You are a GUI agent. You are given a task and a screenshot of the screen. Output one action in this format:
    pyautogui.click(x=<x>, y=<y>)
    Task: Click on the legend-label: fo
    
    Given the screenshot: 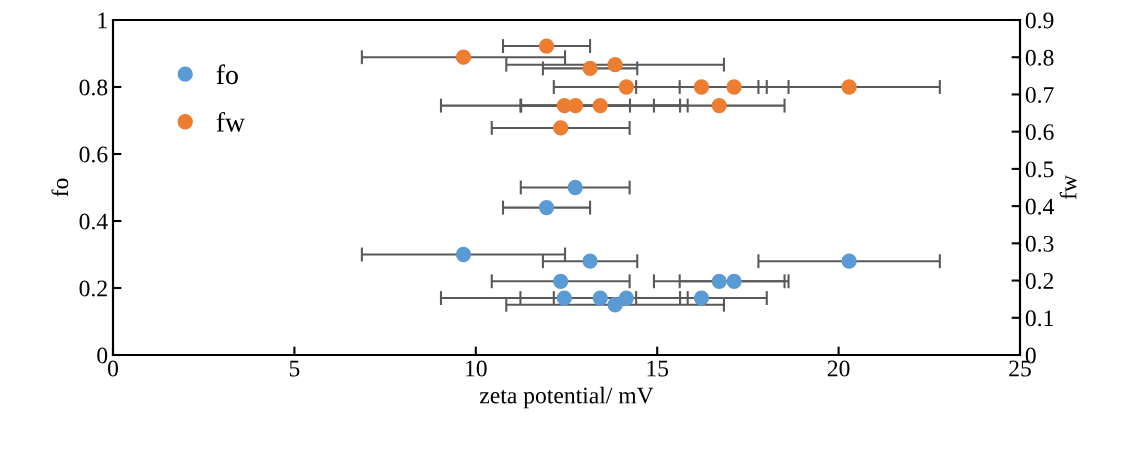 What is the action you would take?
    pyautogui.click(x=227, y=74)
    